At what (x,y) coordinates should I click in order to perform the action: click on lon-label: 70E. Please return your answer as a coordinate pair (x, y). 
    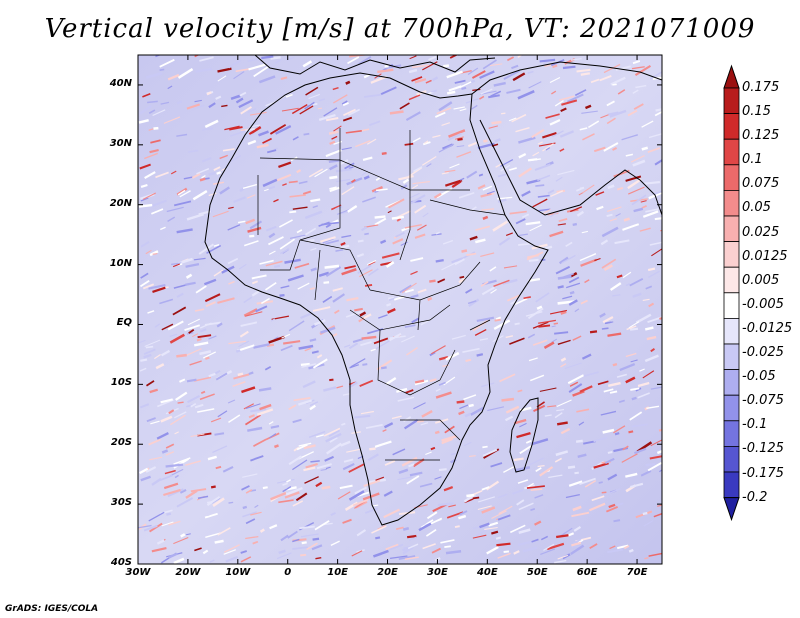
    Looking at the image, I should click on (637, 572).